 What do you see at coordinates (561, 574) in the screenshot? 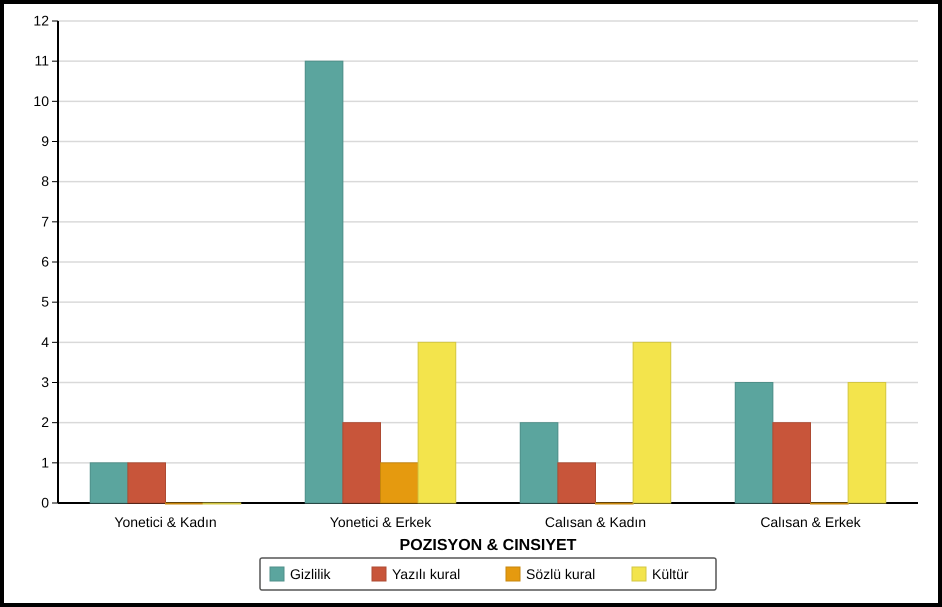
I see `legend-label: Sözlü kural` at bounding box center [561, 574].